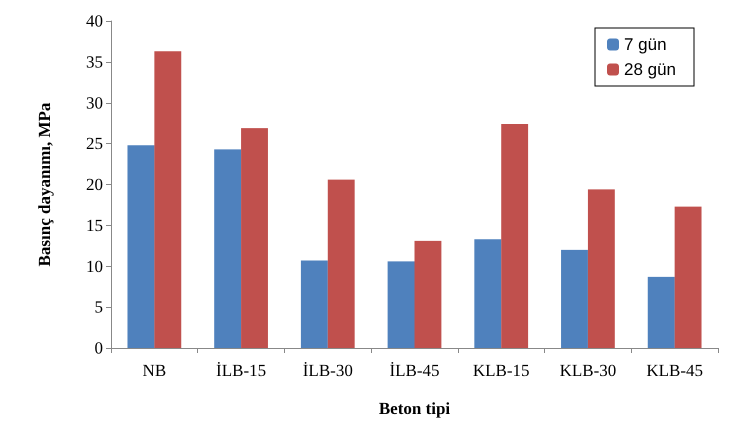 The height and width of the screenshot is (443, 732). I want to click on legend-label: 7 gün, so click(645, 44).